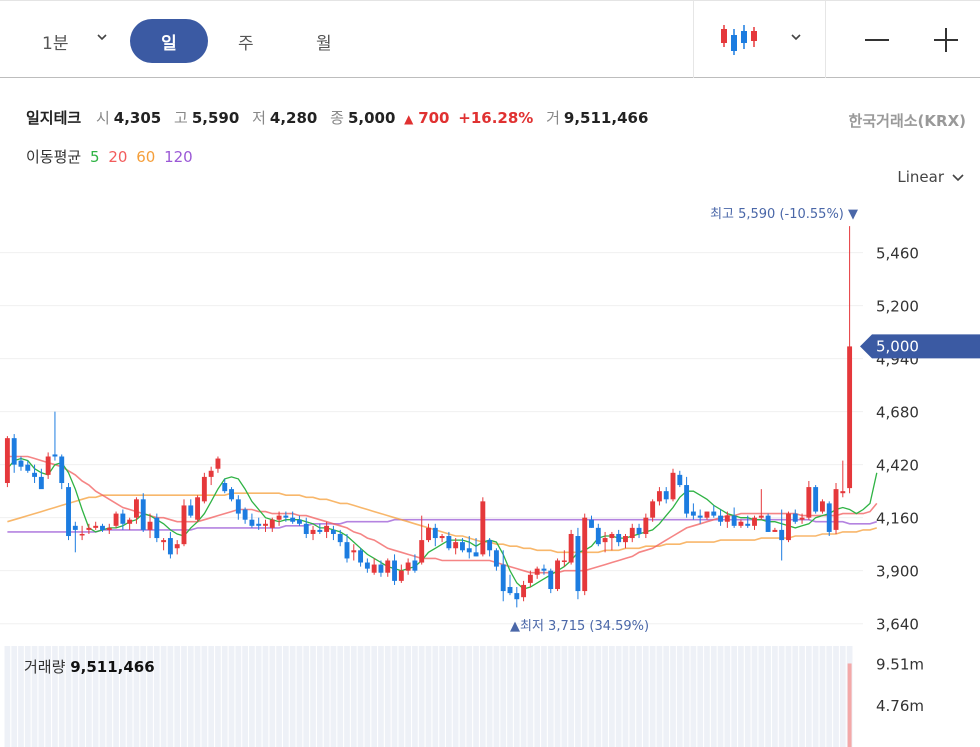  I want to click on scale-label: Linear, so click(920, 177).